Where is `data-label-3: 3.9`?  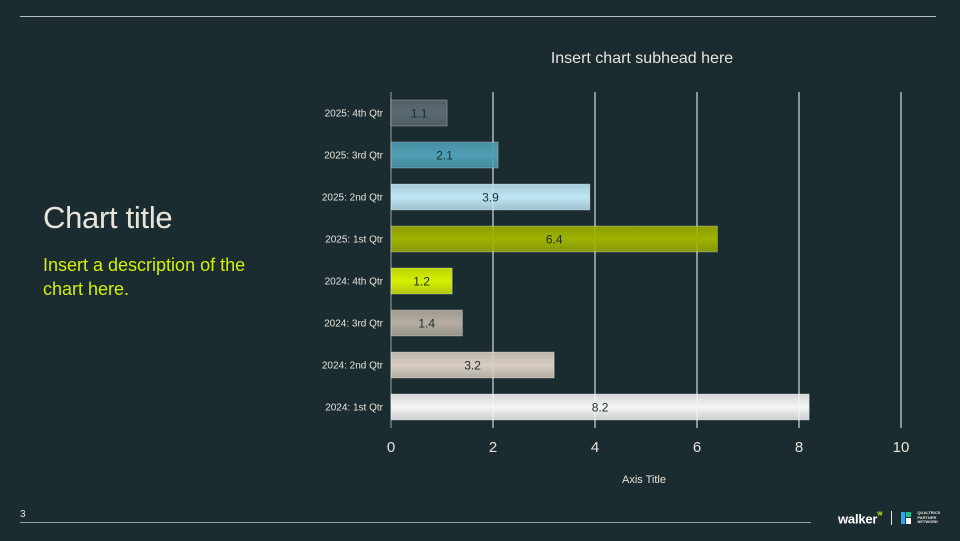
data-label-3: 3.9 is located at coordinates (490, 198).